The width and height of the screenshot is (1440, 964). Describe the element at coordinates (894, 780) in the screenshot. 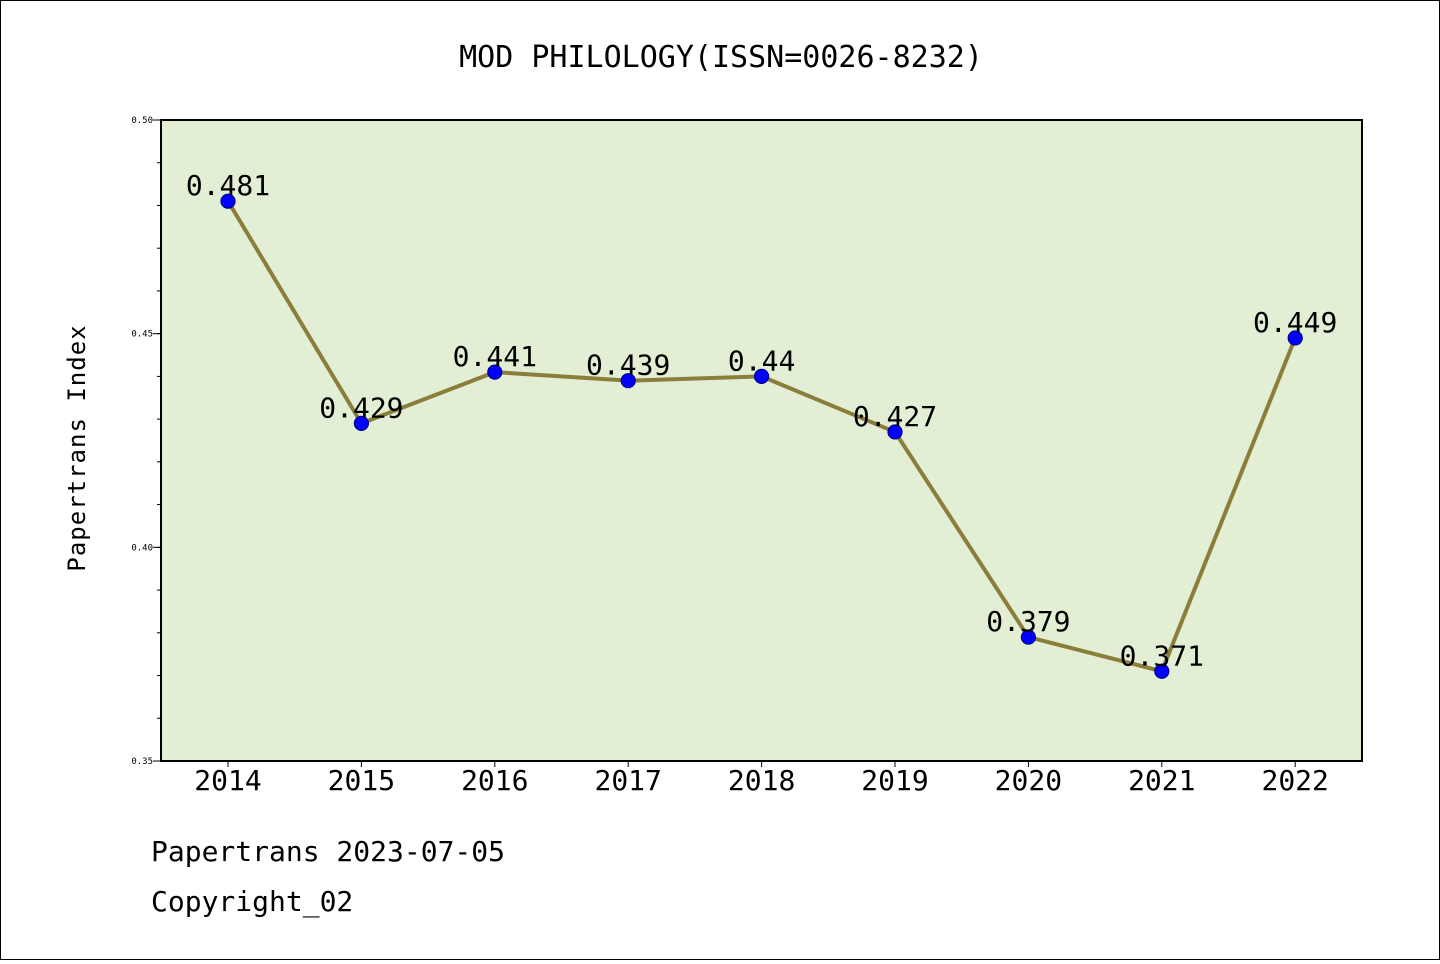

I see `x-tick-label: 2019` at that location.